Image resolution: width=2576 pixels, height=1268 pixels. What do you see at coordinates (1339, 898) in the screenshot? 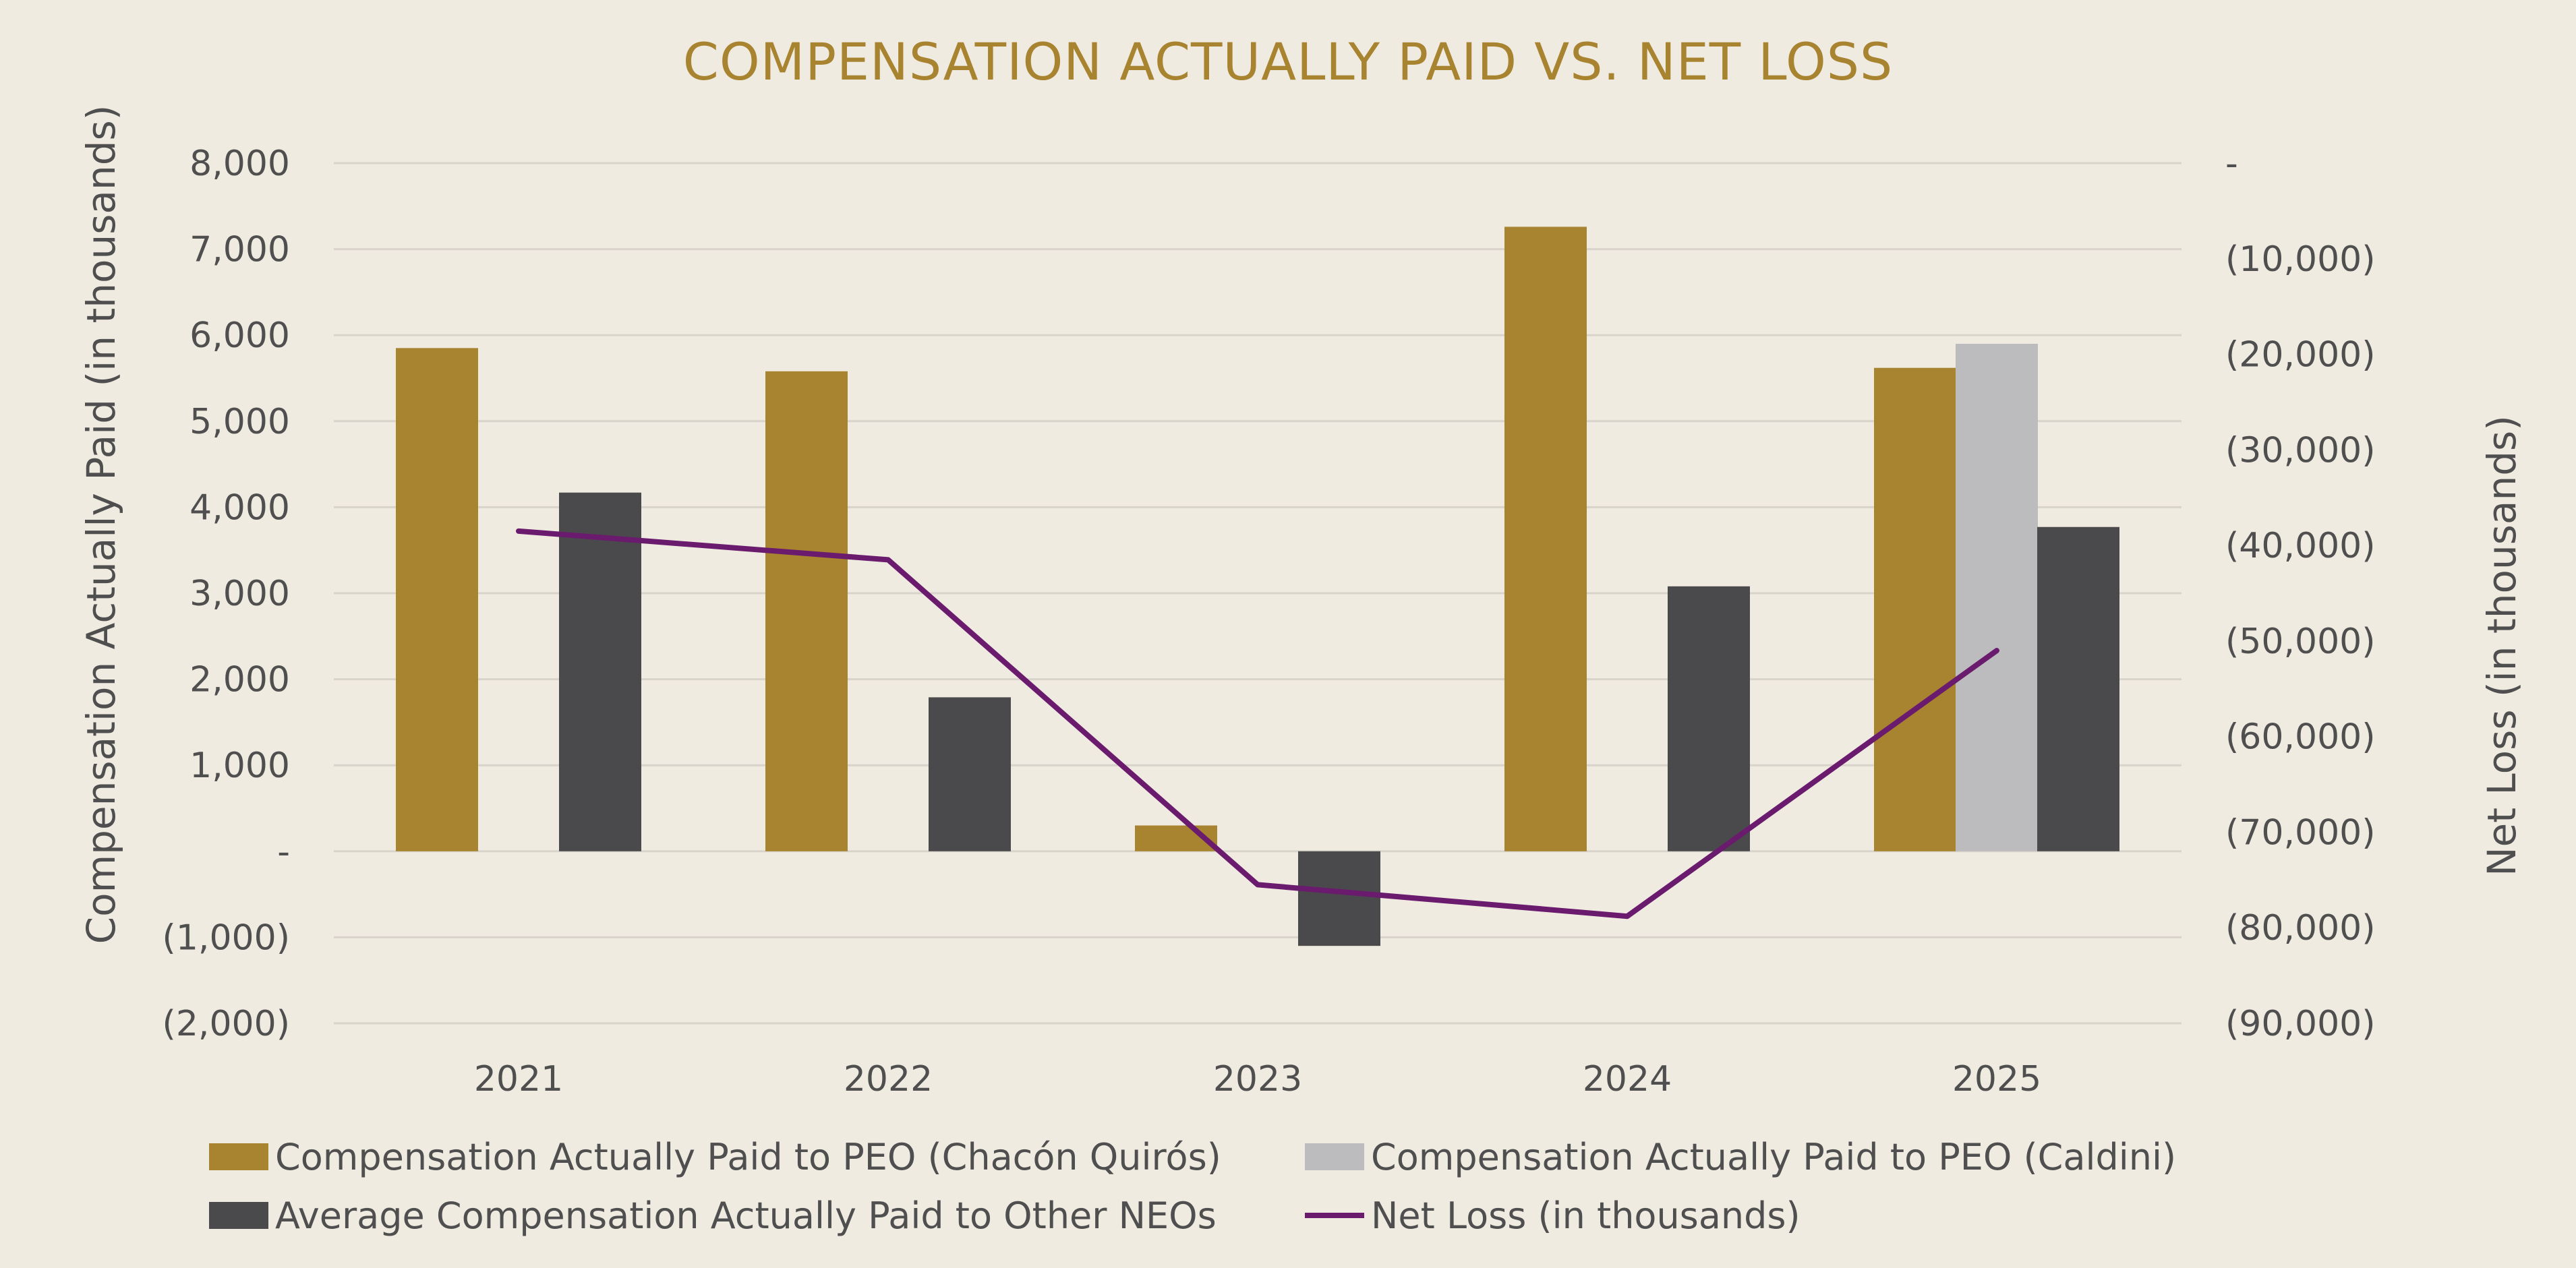
I see `bar-other-neos-2023` at bounding box center [1339, 898].